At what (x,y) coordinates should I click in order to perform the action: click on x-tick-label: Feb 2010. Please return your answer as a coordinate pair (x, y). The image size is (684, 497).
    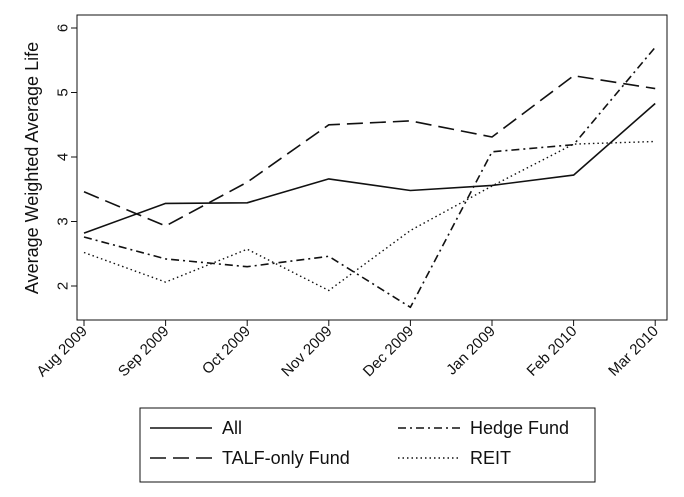
    Looking at the image, I should click on (552, 351).